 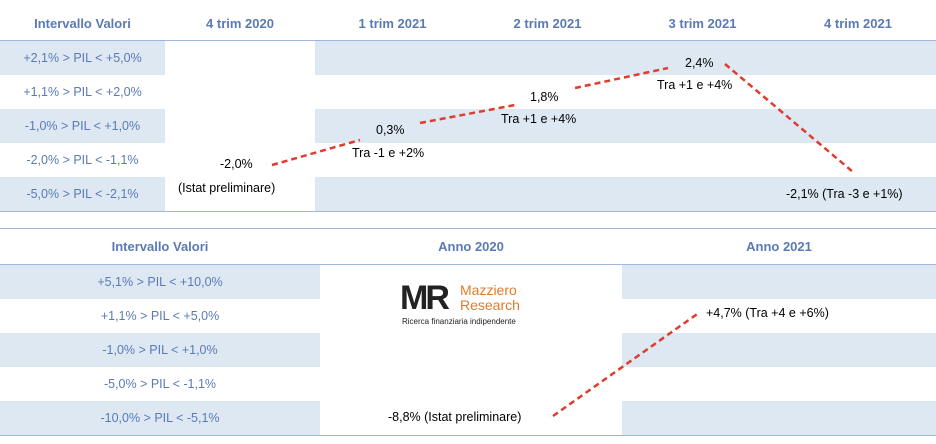 What do you see at coordinates (468, 384) in the screenshot?
I see `range-row: -5,0% > PIL < -1,1%` at bounding box center [468, 384].